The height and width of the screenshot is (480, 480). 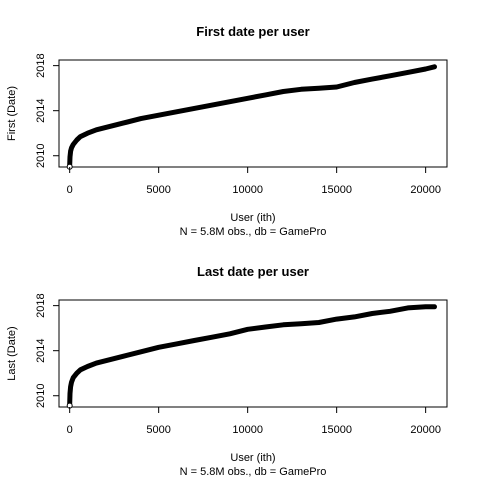 What do you see at coordinates (252, 31) in the screenshot?
I see `chart-title: First date per user` at bounding box center [252, 31].